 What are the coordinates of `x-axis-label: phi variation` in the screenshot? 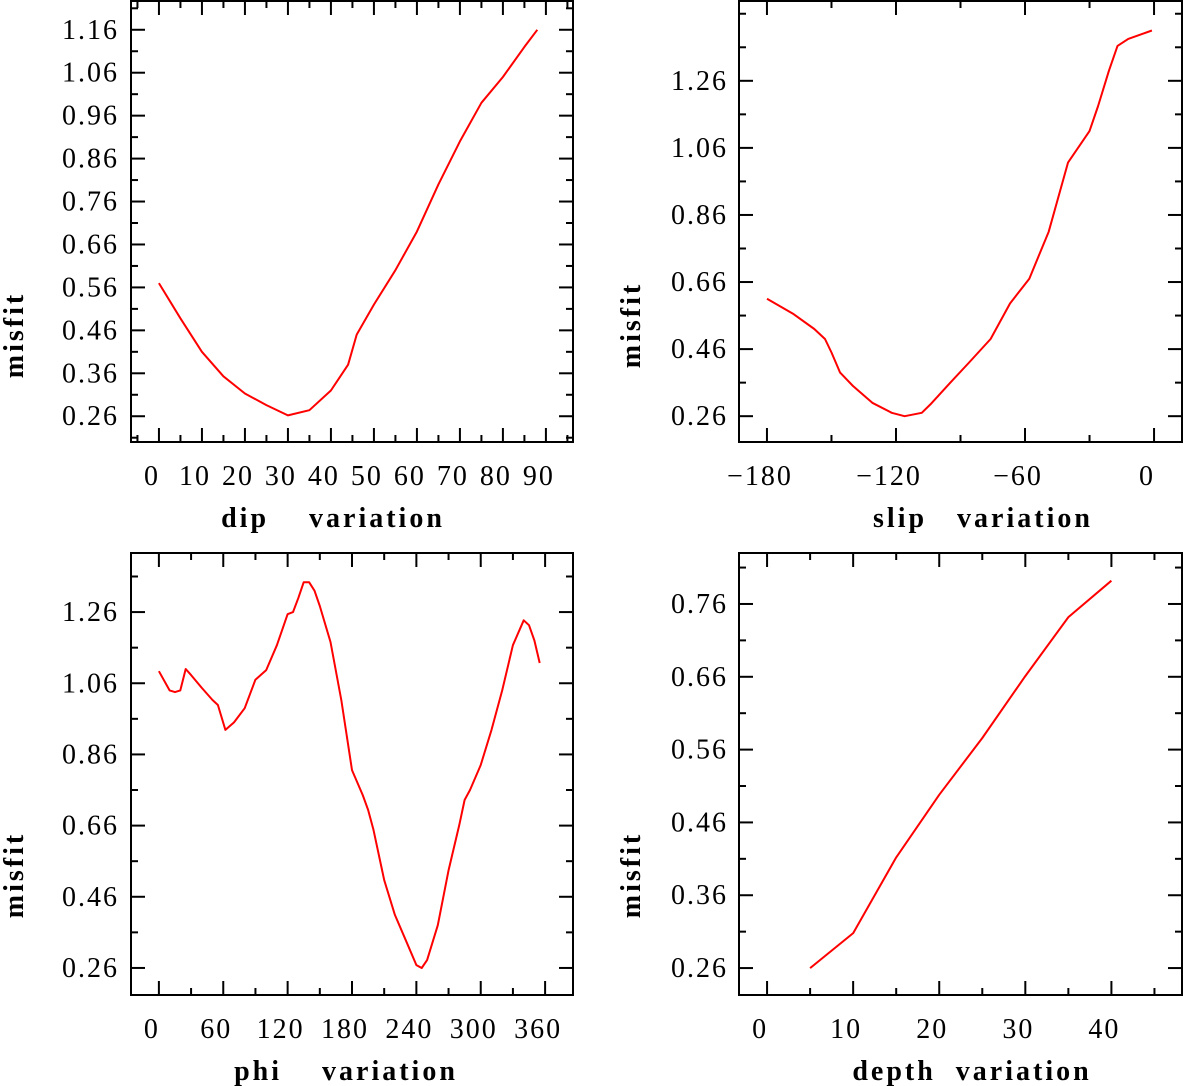 It's located at (346, 1071).